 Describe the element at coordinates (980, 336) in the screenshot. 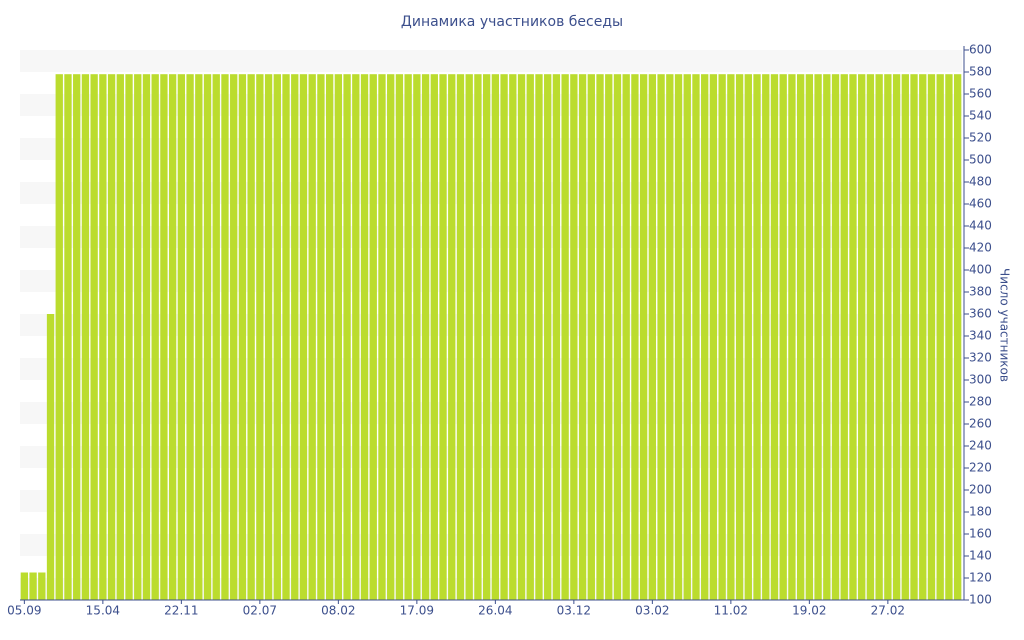

I see `y-tick-label: 340` at that location.